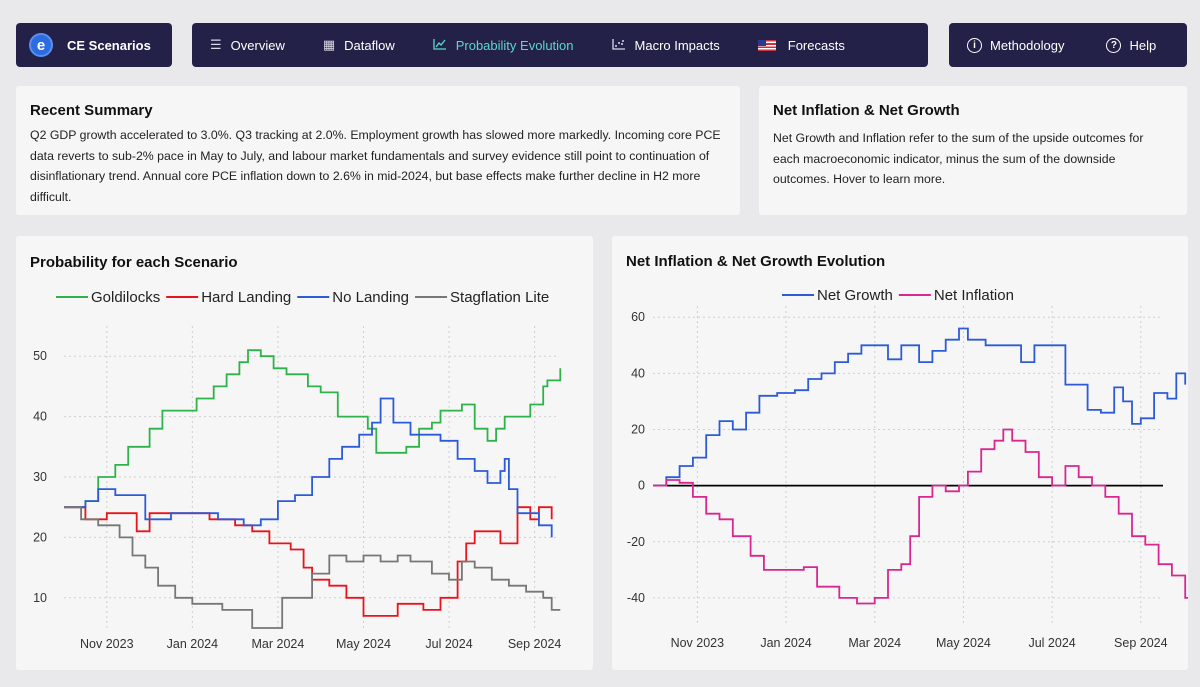 This screenshot has height=687, width=1200. Describe the element at coordinates (134, 262) in the screenshot. I see `probability-chart-title: Probability for each Scenario` at that location.